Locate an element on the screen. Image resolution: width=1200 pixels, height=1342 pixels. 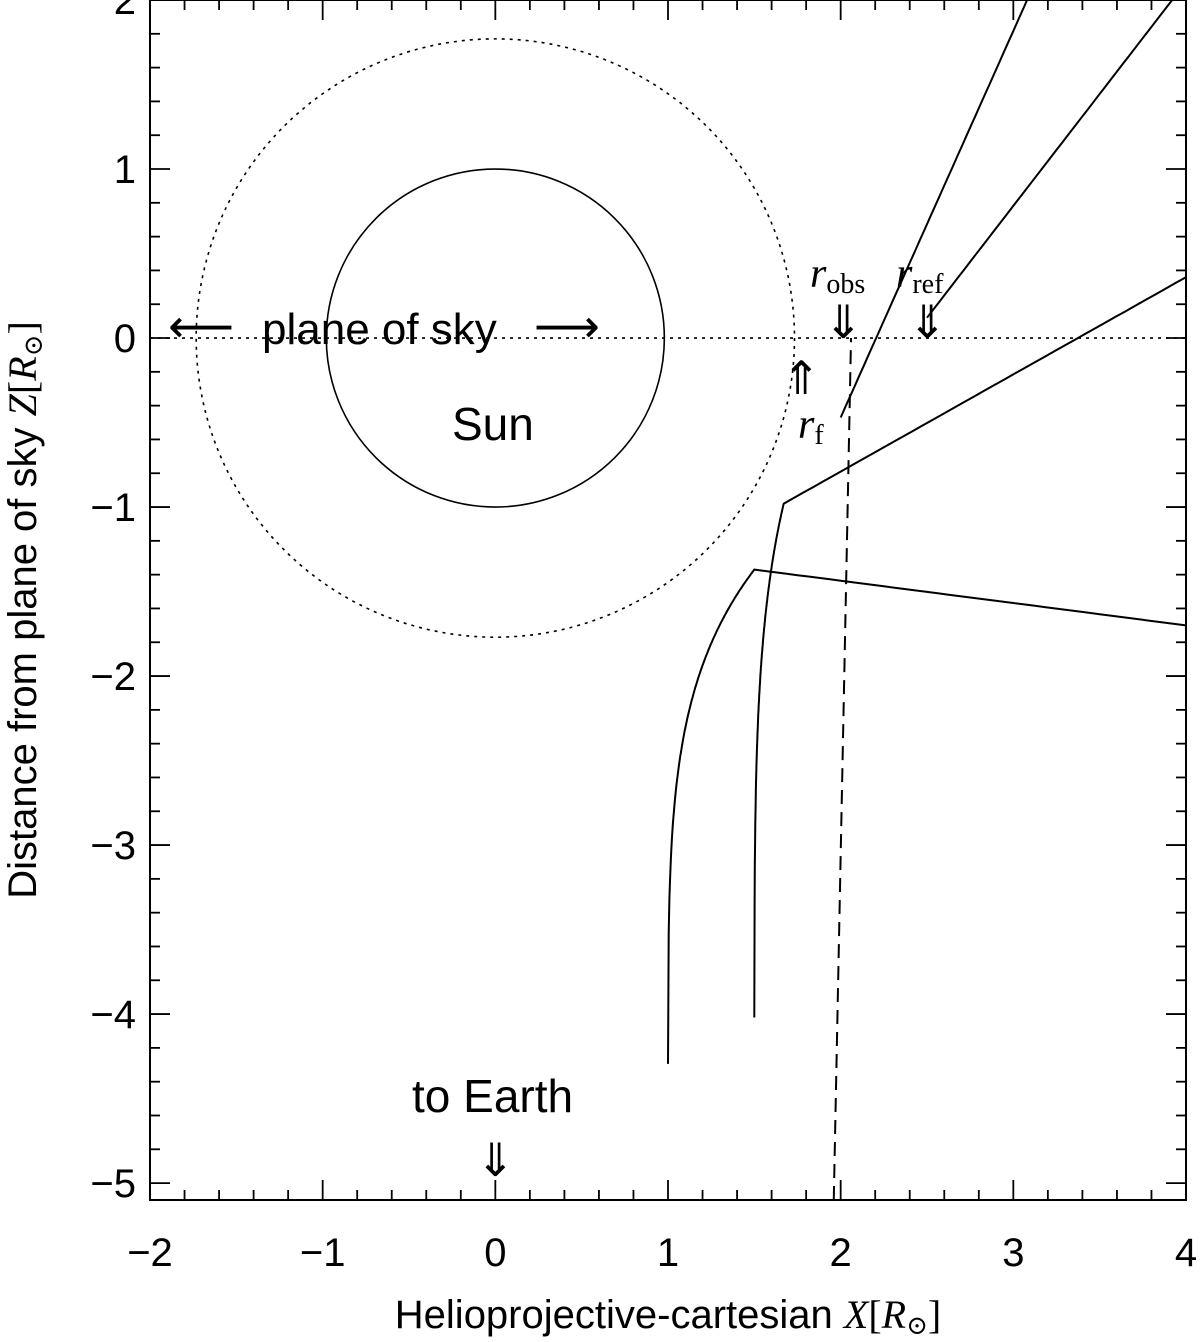
y-tick-label: −1 is located at coordinates (113, 508).